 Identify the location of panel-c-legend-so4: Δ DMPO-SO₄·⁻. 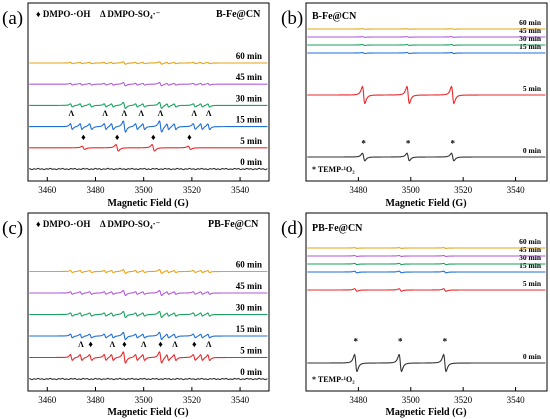
(130, 224).